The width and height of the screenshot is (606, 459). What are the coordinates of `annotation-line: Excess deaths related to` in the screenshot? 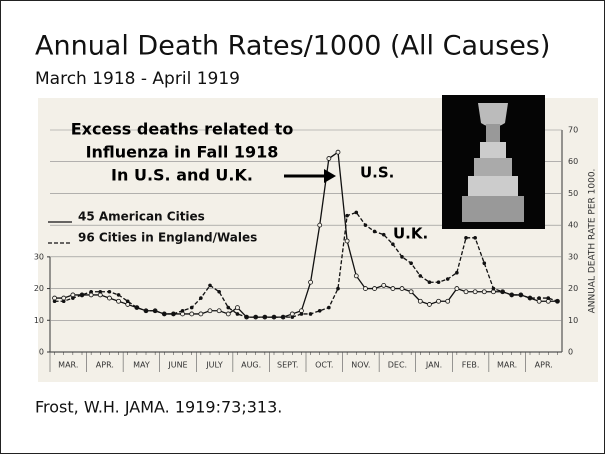 It's located at (182, 129).